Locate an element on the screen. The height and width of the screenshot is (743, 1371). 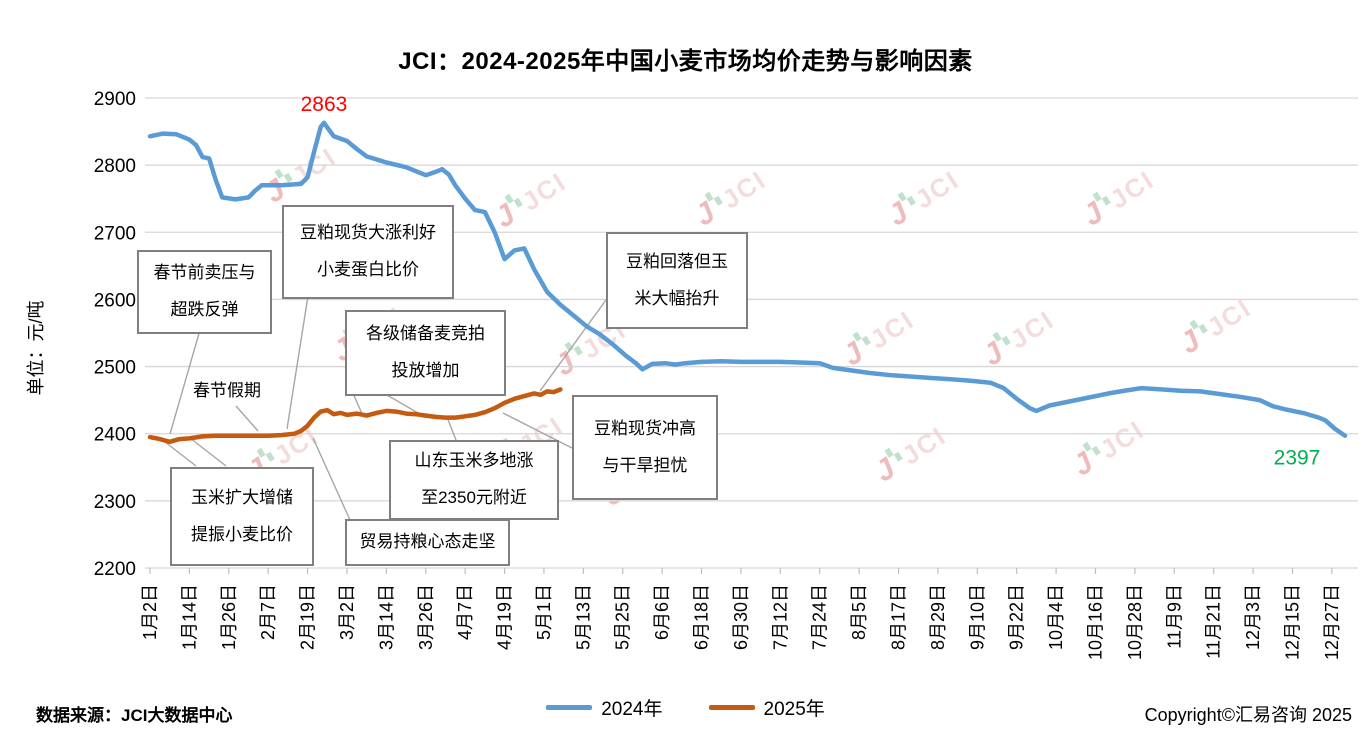
x-axis-tick-label: 3月14日 is located at coordinates (386, 617).